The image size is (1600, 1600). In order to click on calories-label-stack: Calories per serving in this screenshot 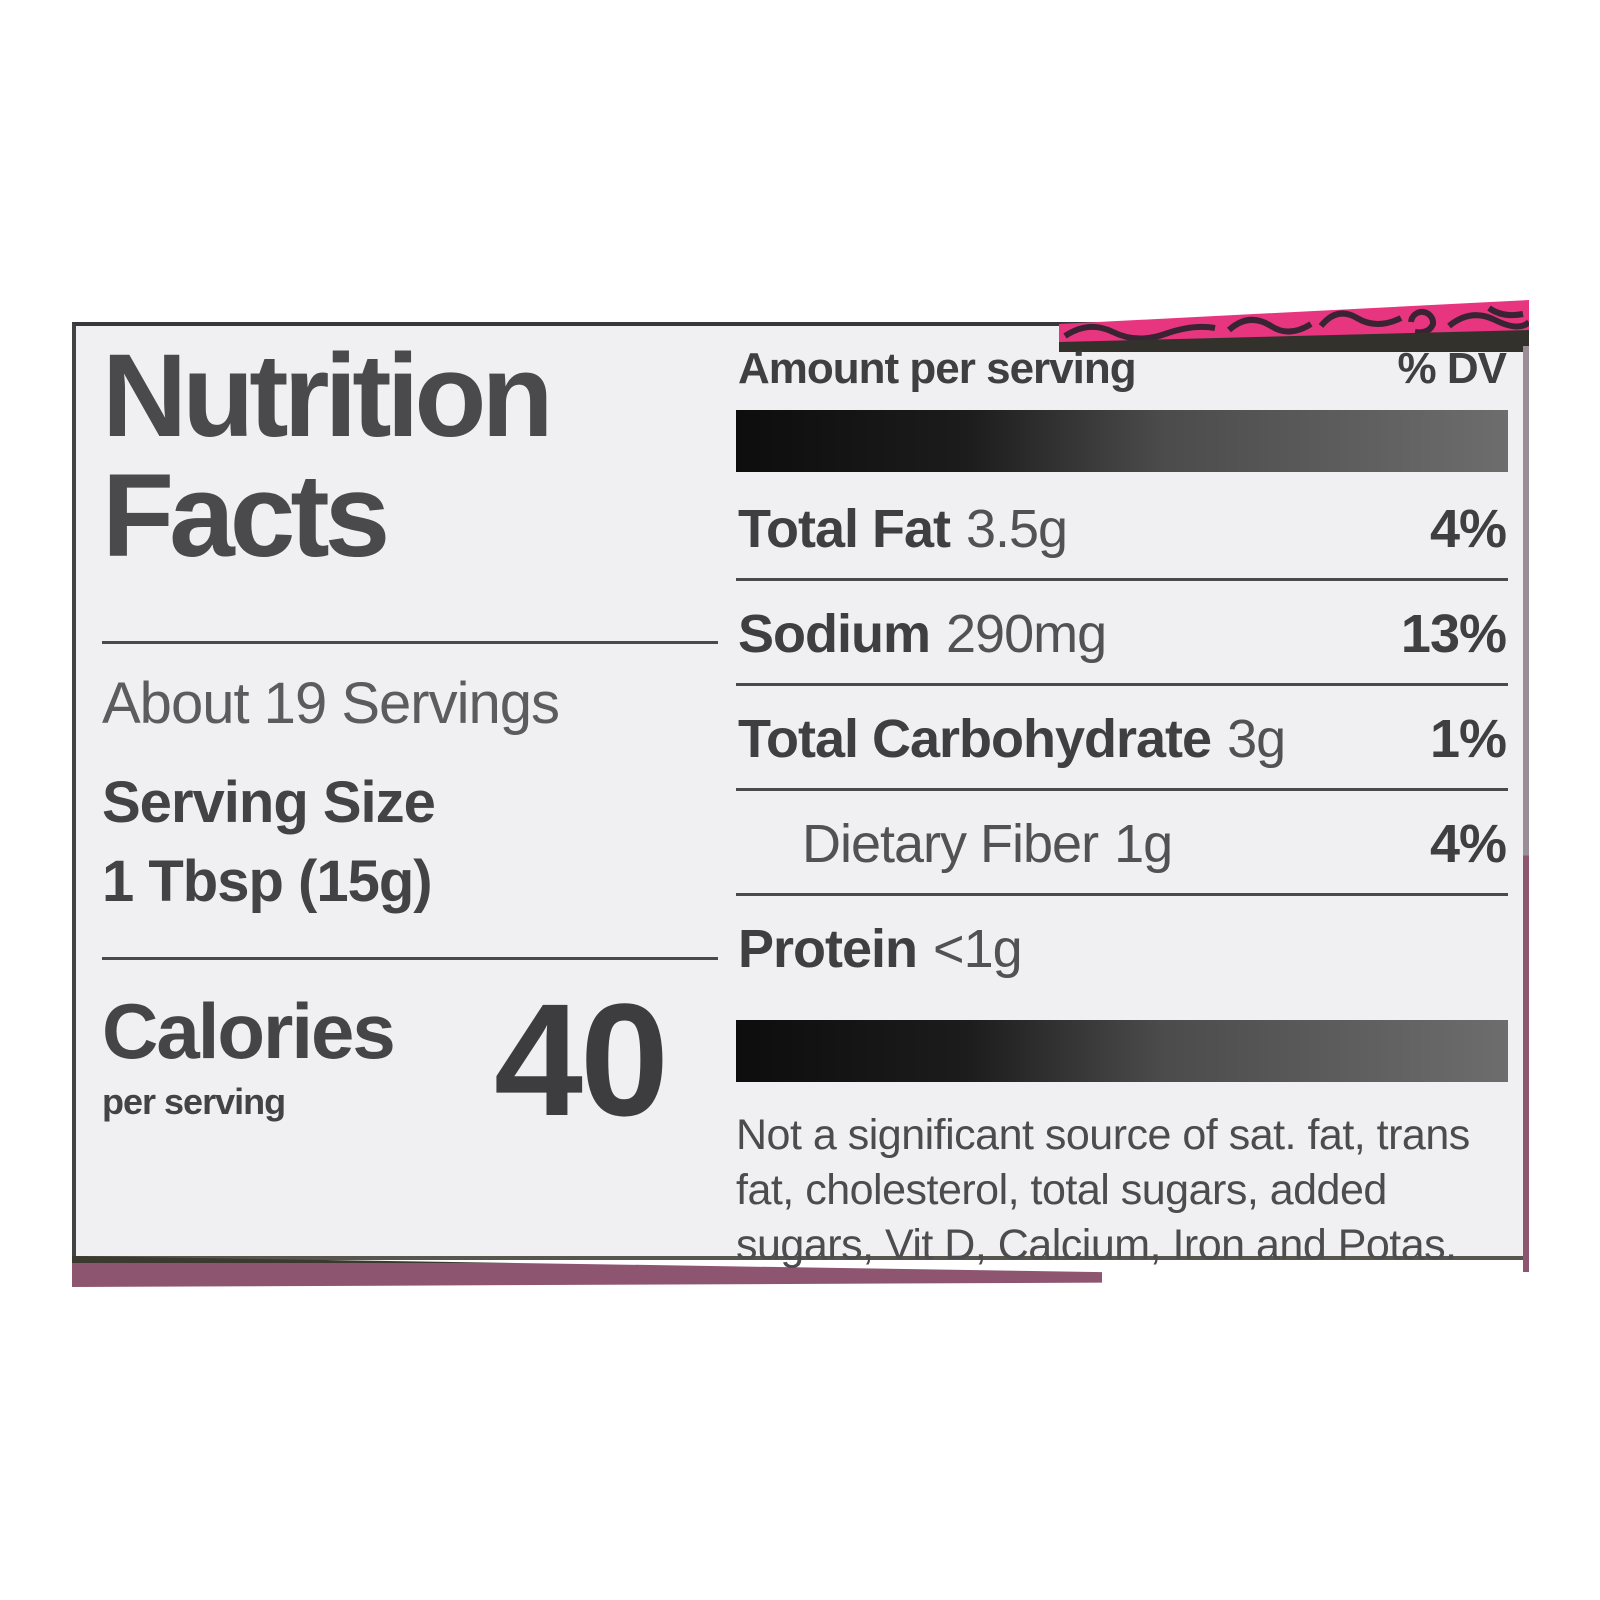, I will do `click(298, 1054)`.